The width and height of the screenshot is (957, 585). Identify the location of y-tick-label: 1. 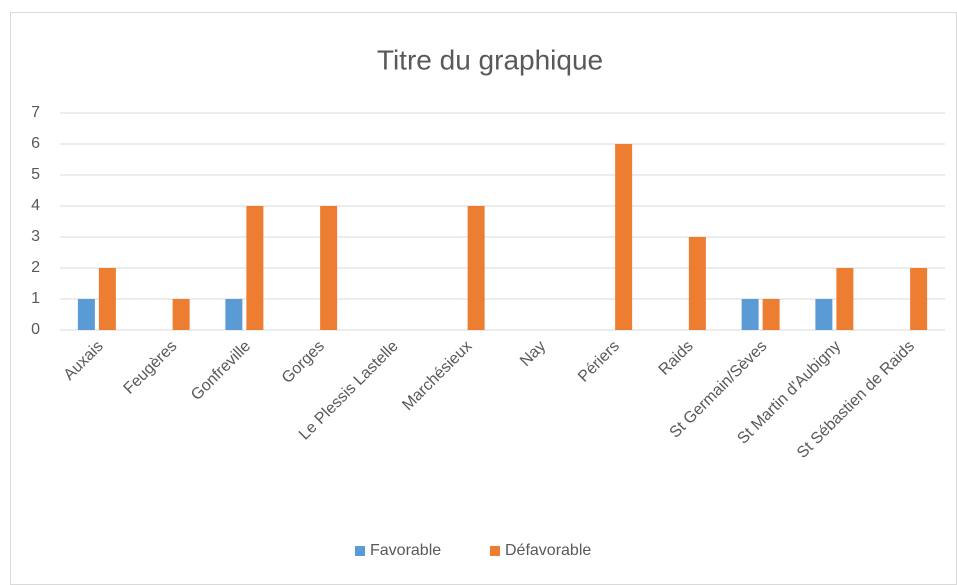
(35, 298).